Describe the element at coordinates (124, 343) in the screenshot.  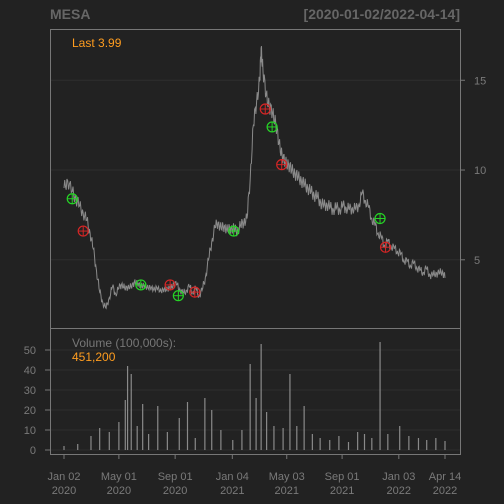
I see `volume-label: Volume (100,000s):` at that location.